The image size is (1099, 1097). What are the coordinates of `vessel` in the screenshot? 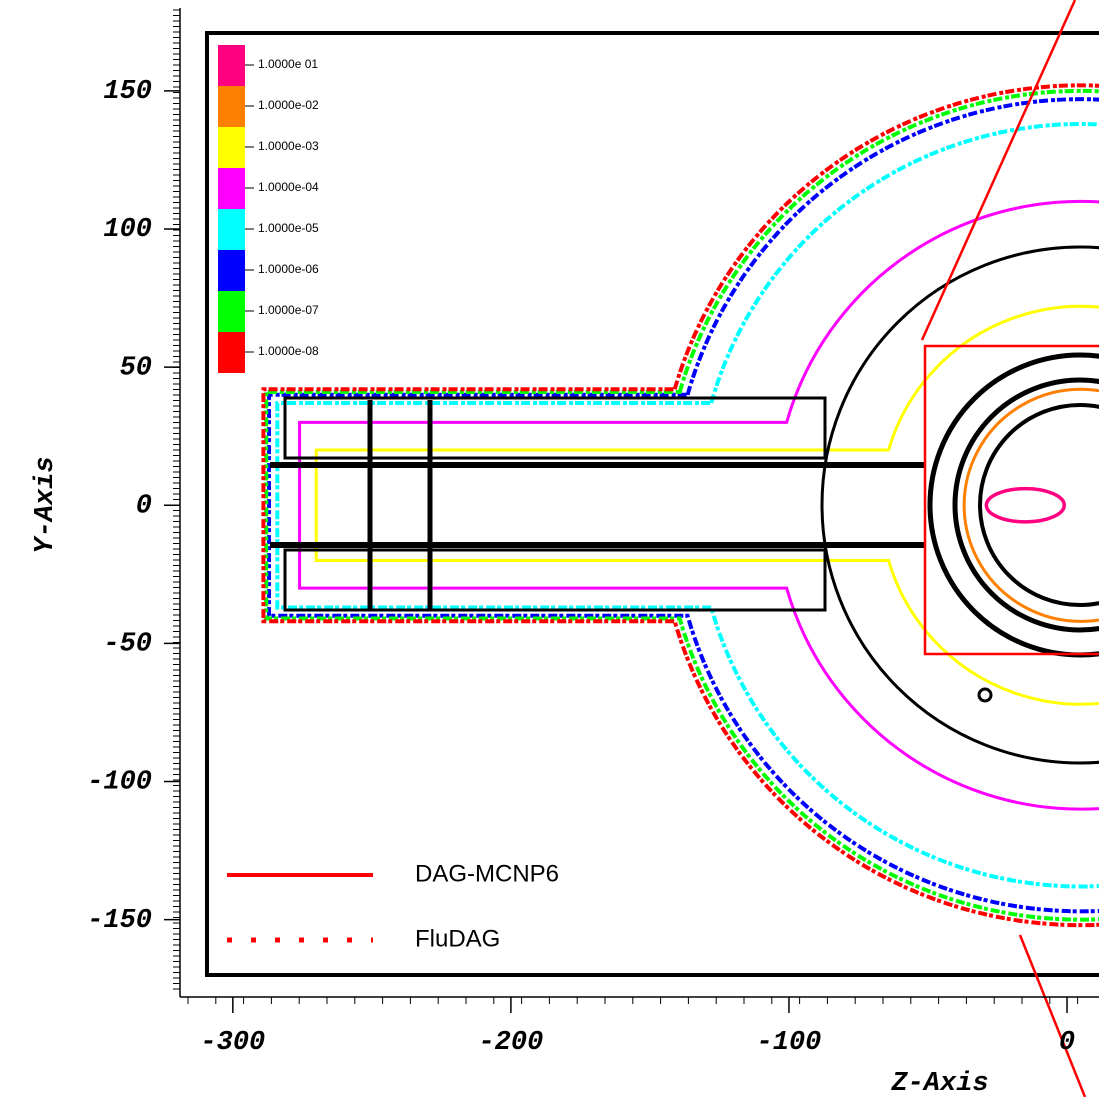 It's located at (959, 505).